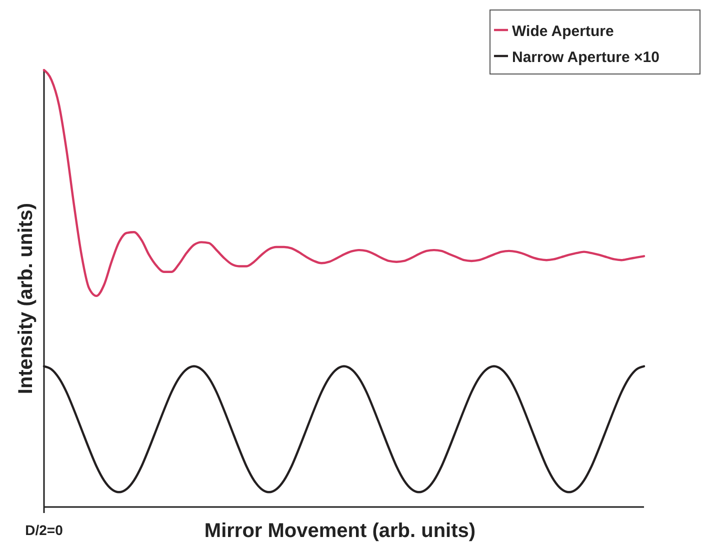 This screenshot has height=545, width=704. Describe the element at coordinates (26, 298) in the screenshot. I see `y-axis-title: Intensity (arb. units)` at that location.